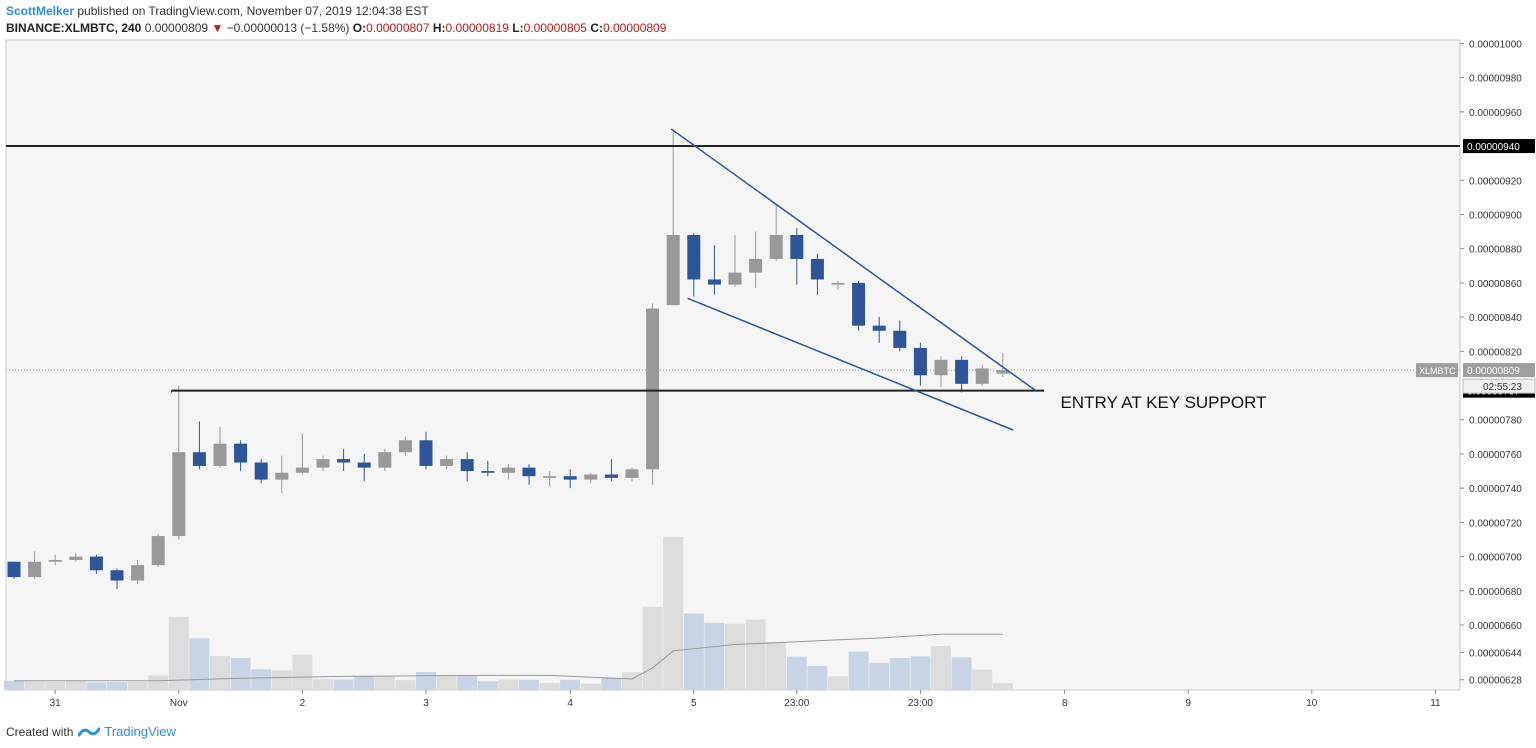 The image size is (1536, 748). What do you see at coordinates (140, 731) in the screenshot?
I see `tradingview-brand: TradingView` at bounding box center [140, 731].